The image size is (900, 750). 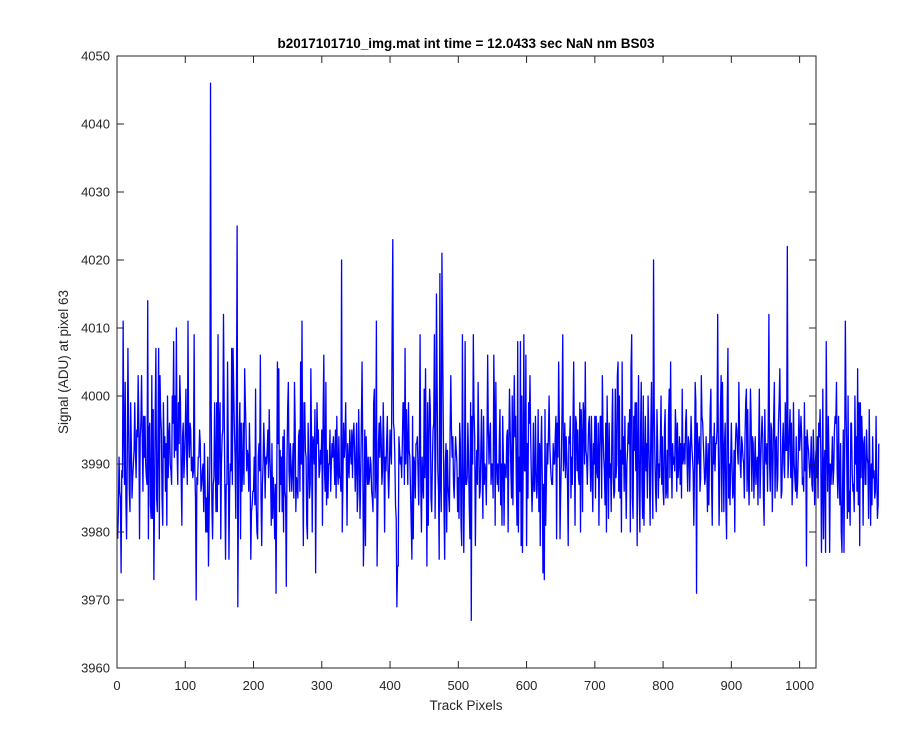 What do you see at coordinates (95, 464) in the screenshot?
I see `y-tick-label-3990: 3990` at bounding box center [95, 464].